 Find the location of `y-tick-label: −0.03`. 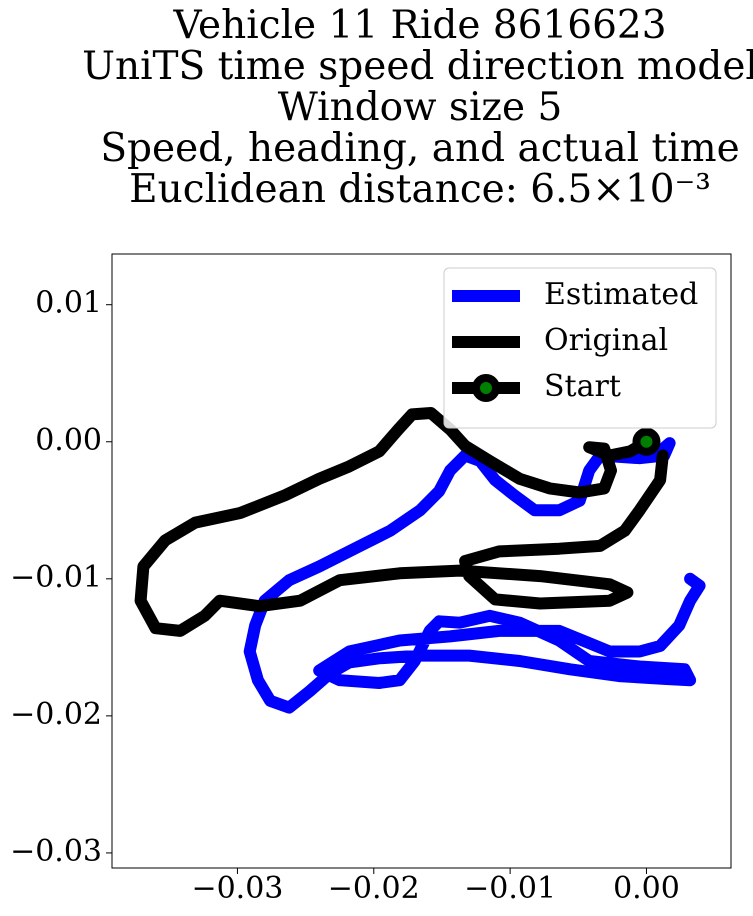

y-tick-label: −0.03 is located at coordinates (56, 851).